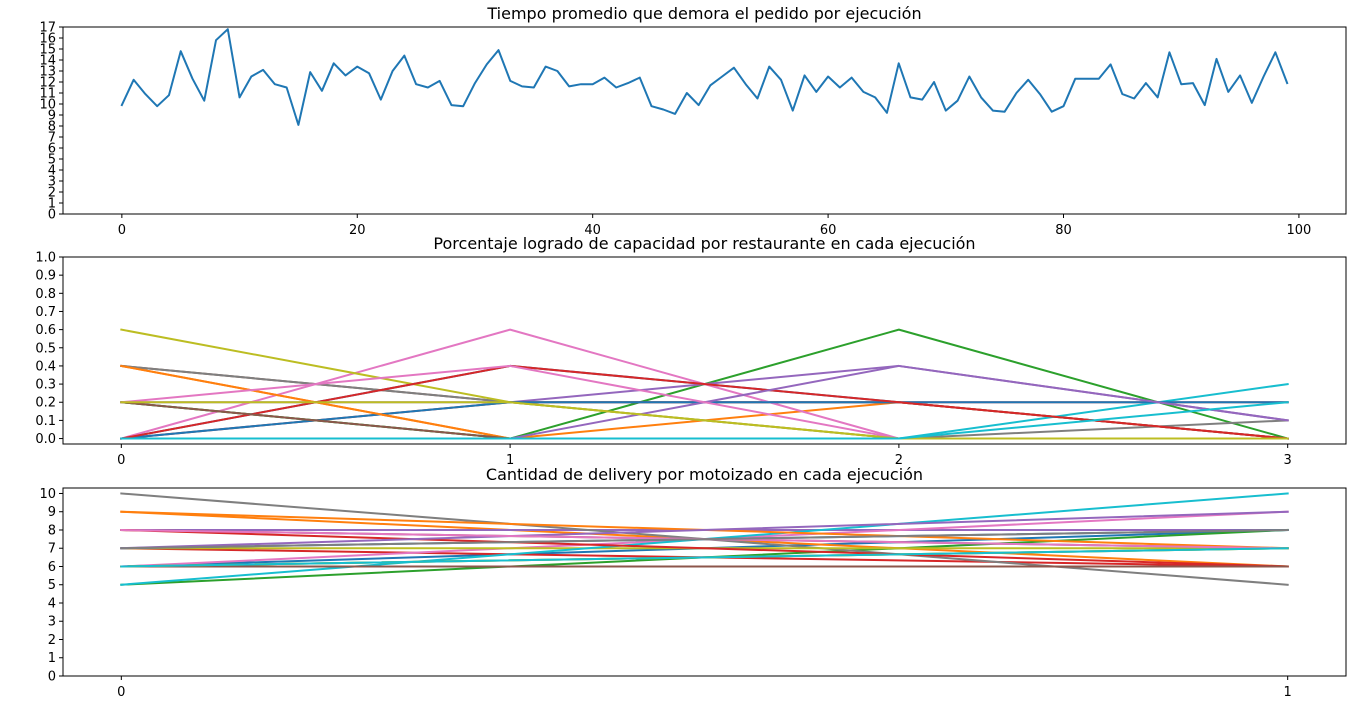  Describe the element at coordinates (45, 312) in the screenshot. I see `y-tick-label: 0.7` at that location.